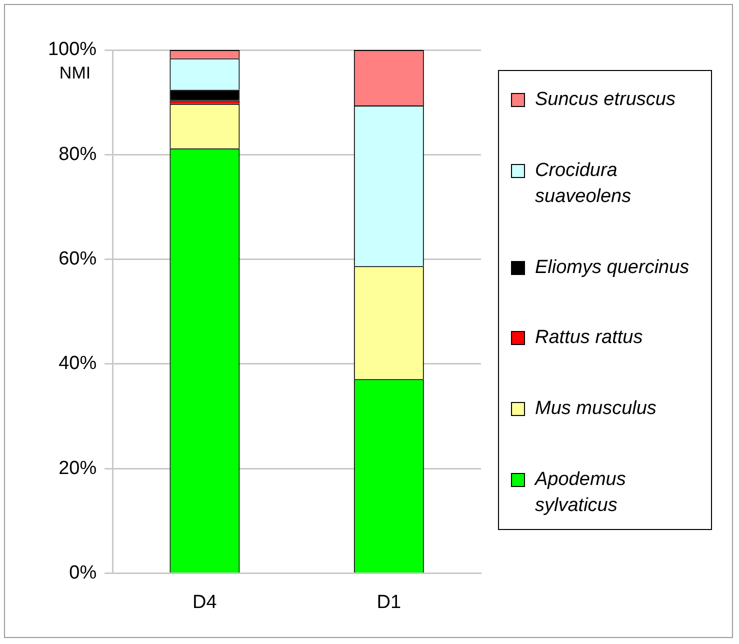 This screenshot has height=644, width=739. I want to click on y-tick-label: 20%, so click(77, 468).